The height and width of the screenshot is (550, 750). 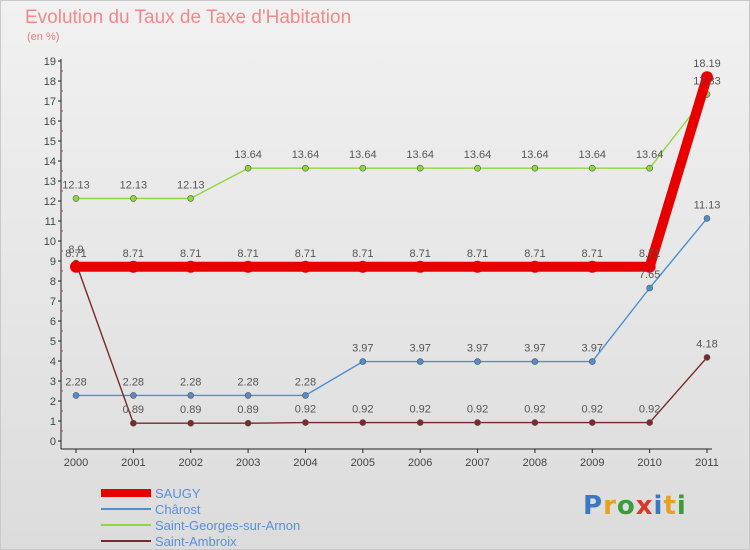 What do you see at coordinates (50, 102) in the screenshot?
I see `y-tick-label: 17` at bounding box center [50, 102].